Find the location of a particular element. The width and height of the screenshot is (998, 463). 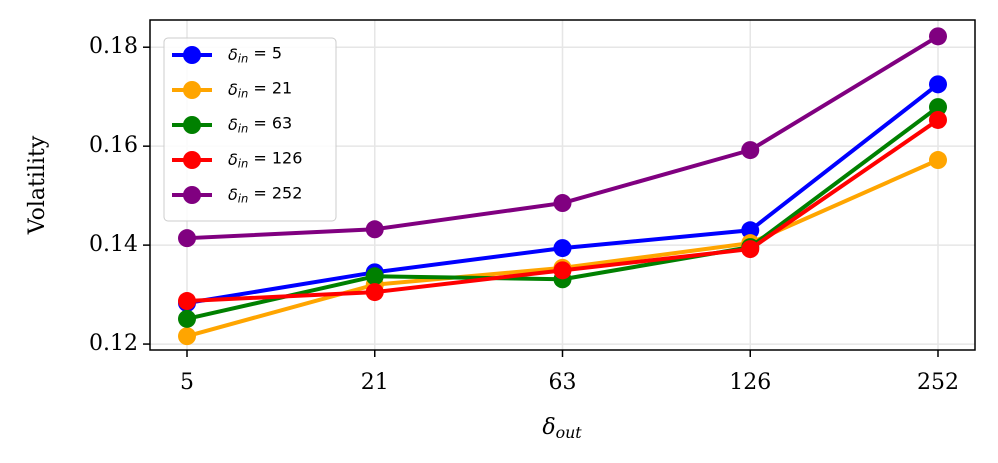

legend-label: δin = 21 is located at coordinates (260, 89).